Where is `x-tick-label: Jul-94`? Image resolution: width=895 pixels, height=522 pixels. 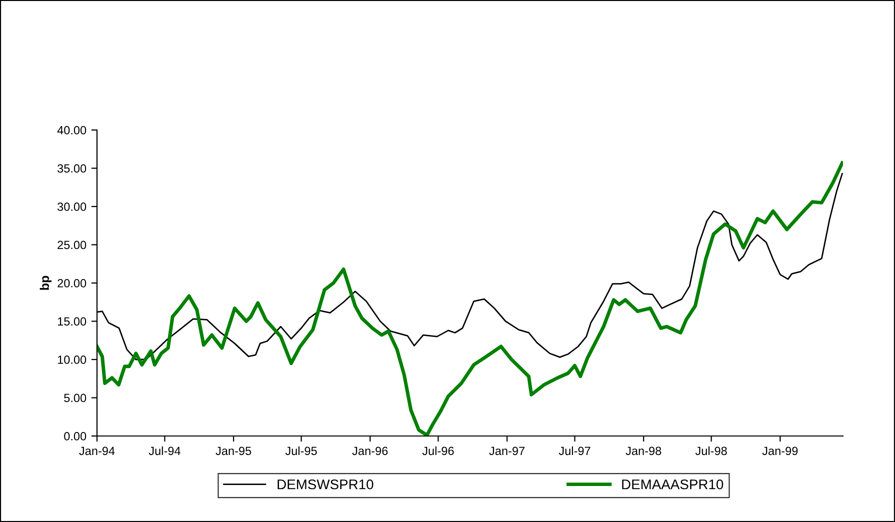
x-tick-label: Jul-94 is located at coordinates (164, 451).